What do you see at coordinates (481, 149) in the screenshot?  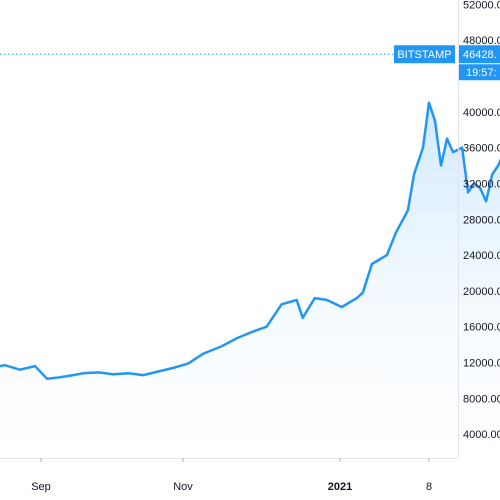 I see `y-tick-label: 36000.00` at bounding box center [481, 149].